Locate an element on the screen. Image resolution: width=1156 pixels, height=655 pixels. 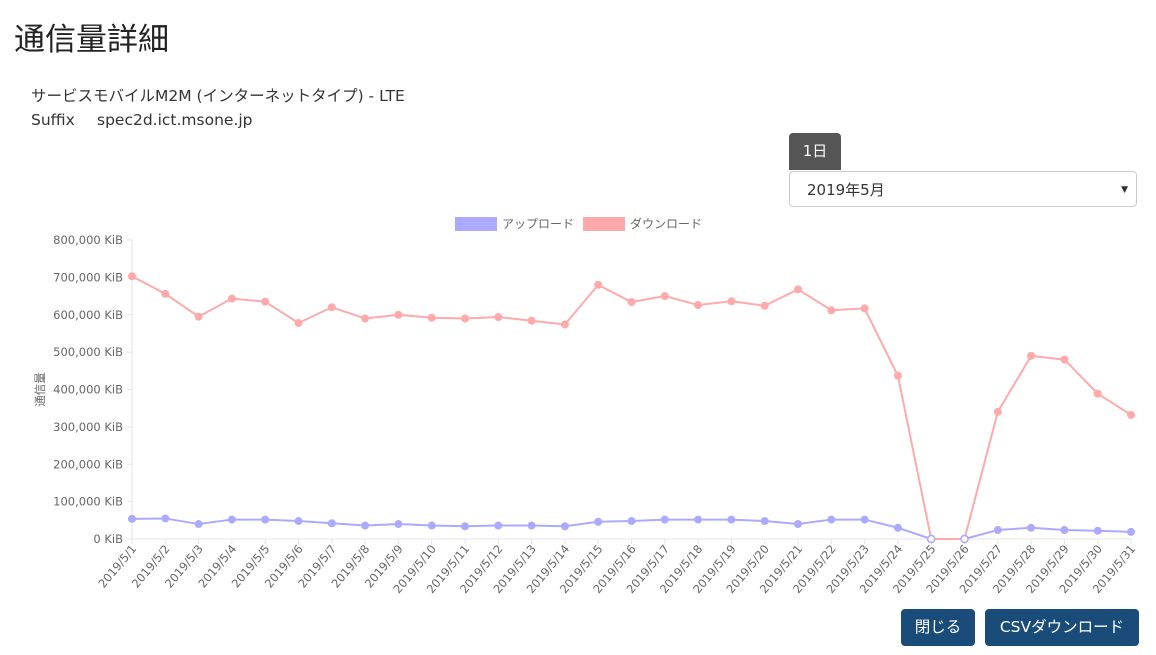
month-select: 2019年5月 ▼ is located at coordinates (963, 189).